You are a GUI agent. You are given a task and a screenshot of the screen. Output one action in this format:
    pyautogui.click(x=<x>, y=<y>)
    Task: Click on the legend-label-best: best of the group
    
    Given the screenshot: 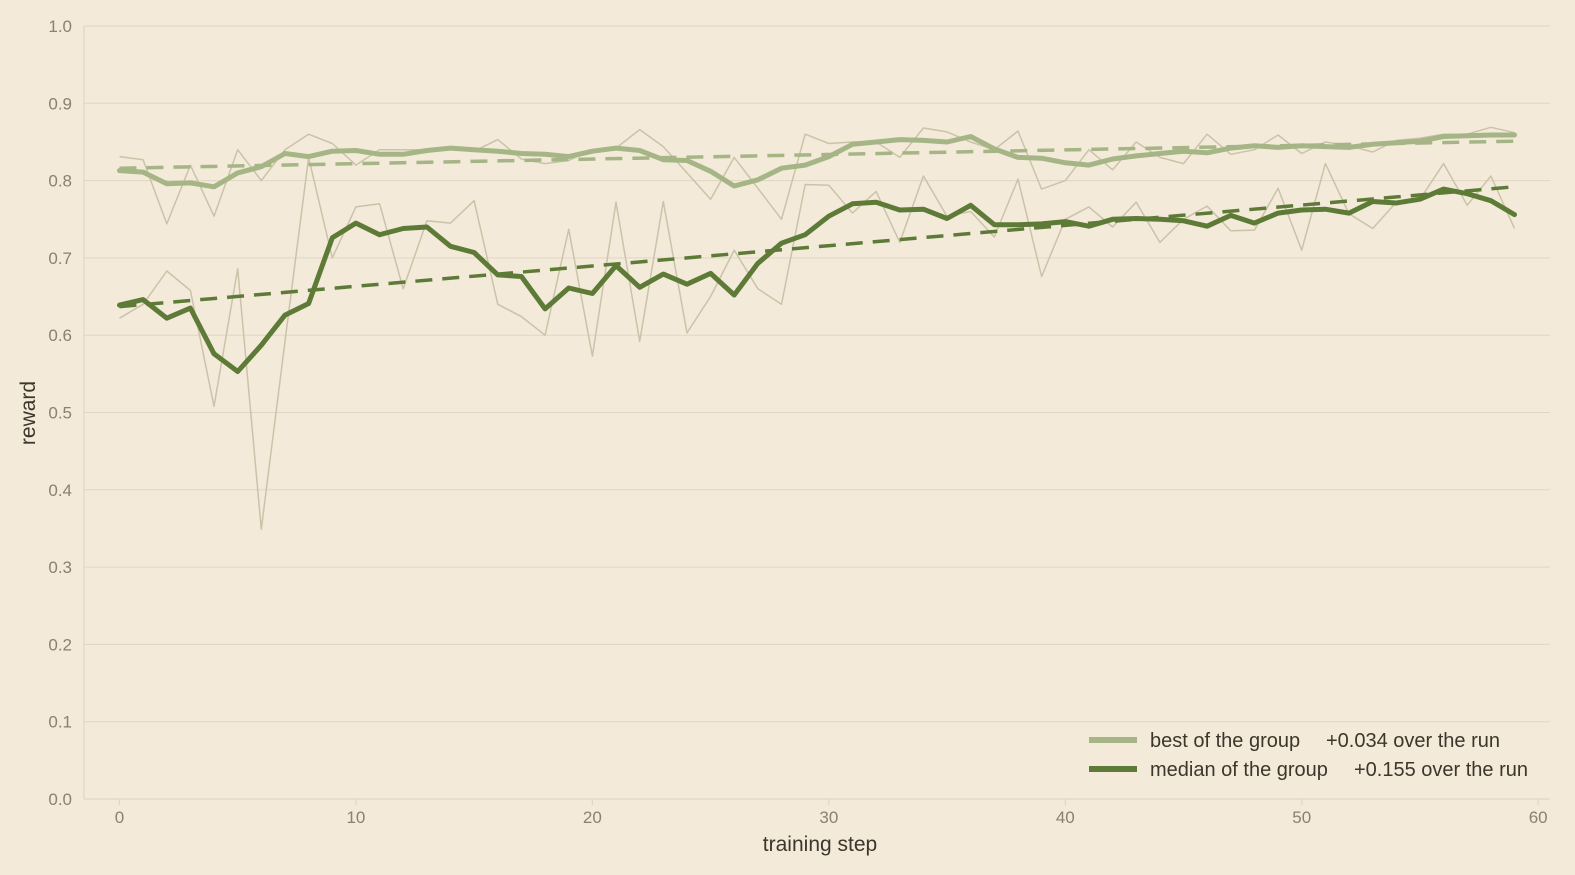 What is the action you would take?
    pyautogui.click(x=1225, y=741)
    